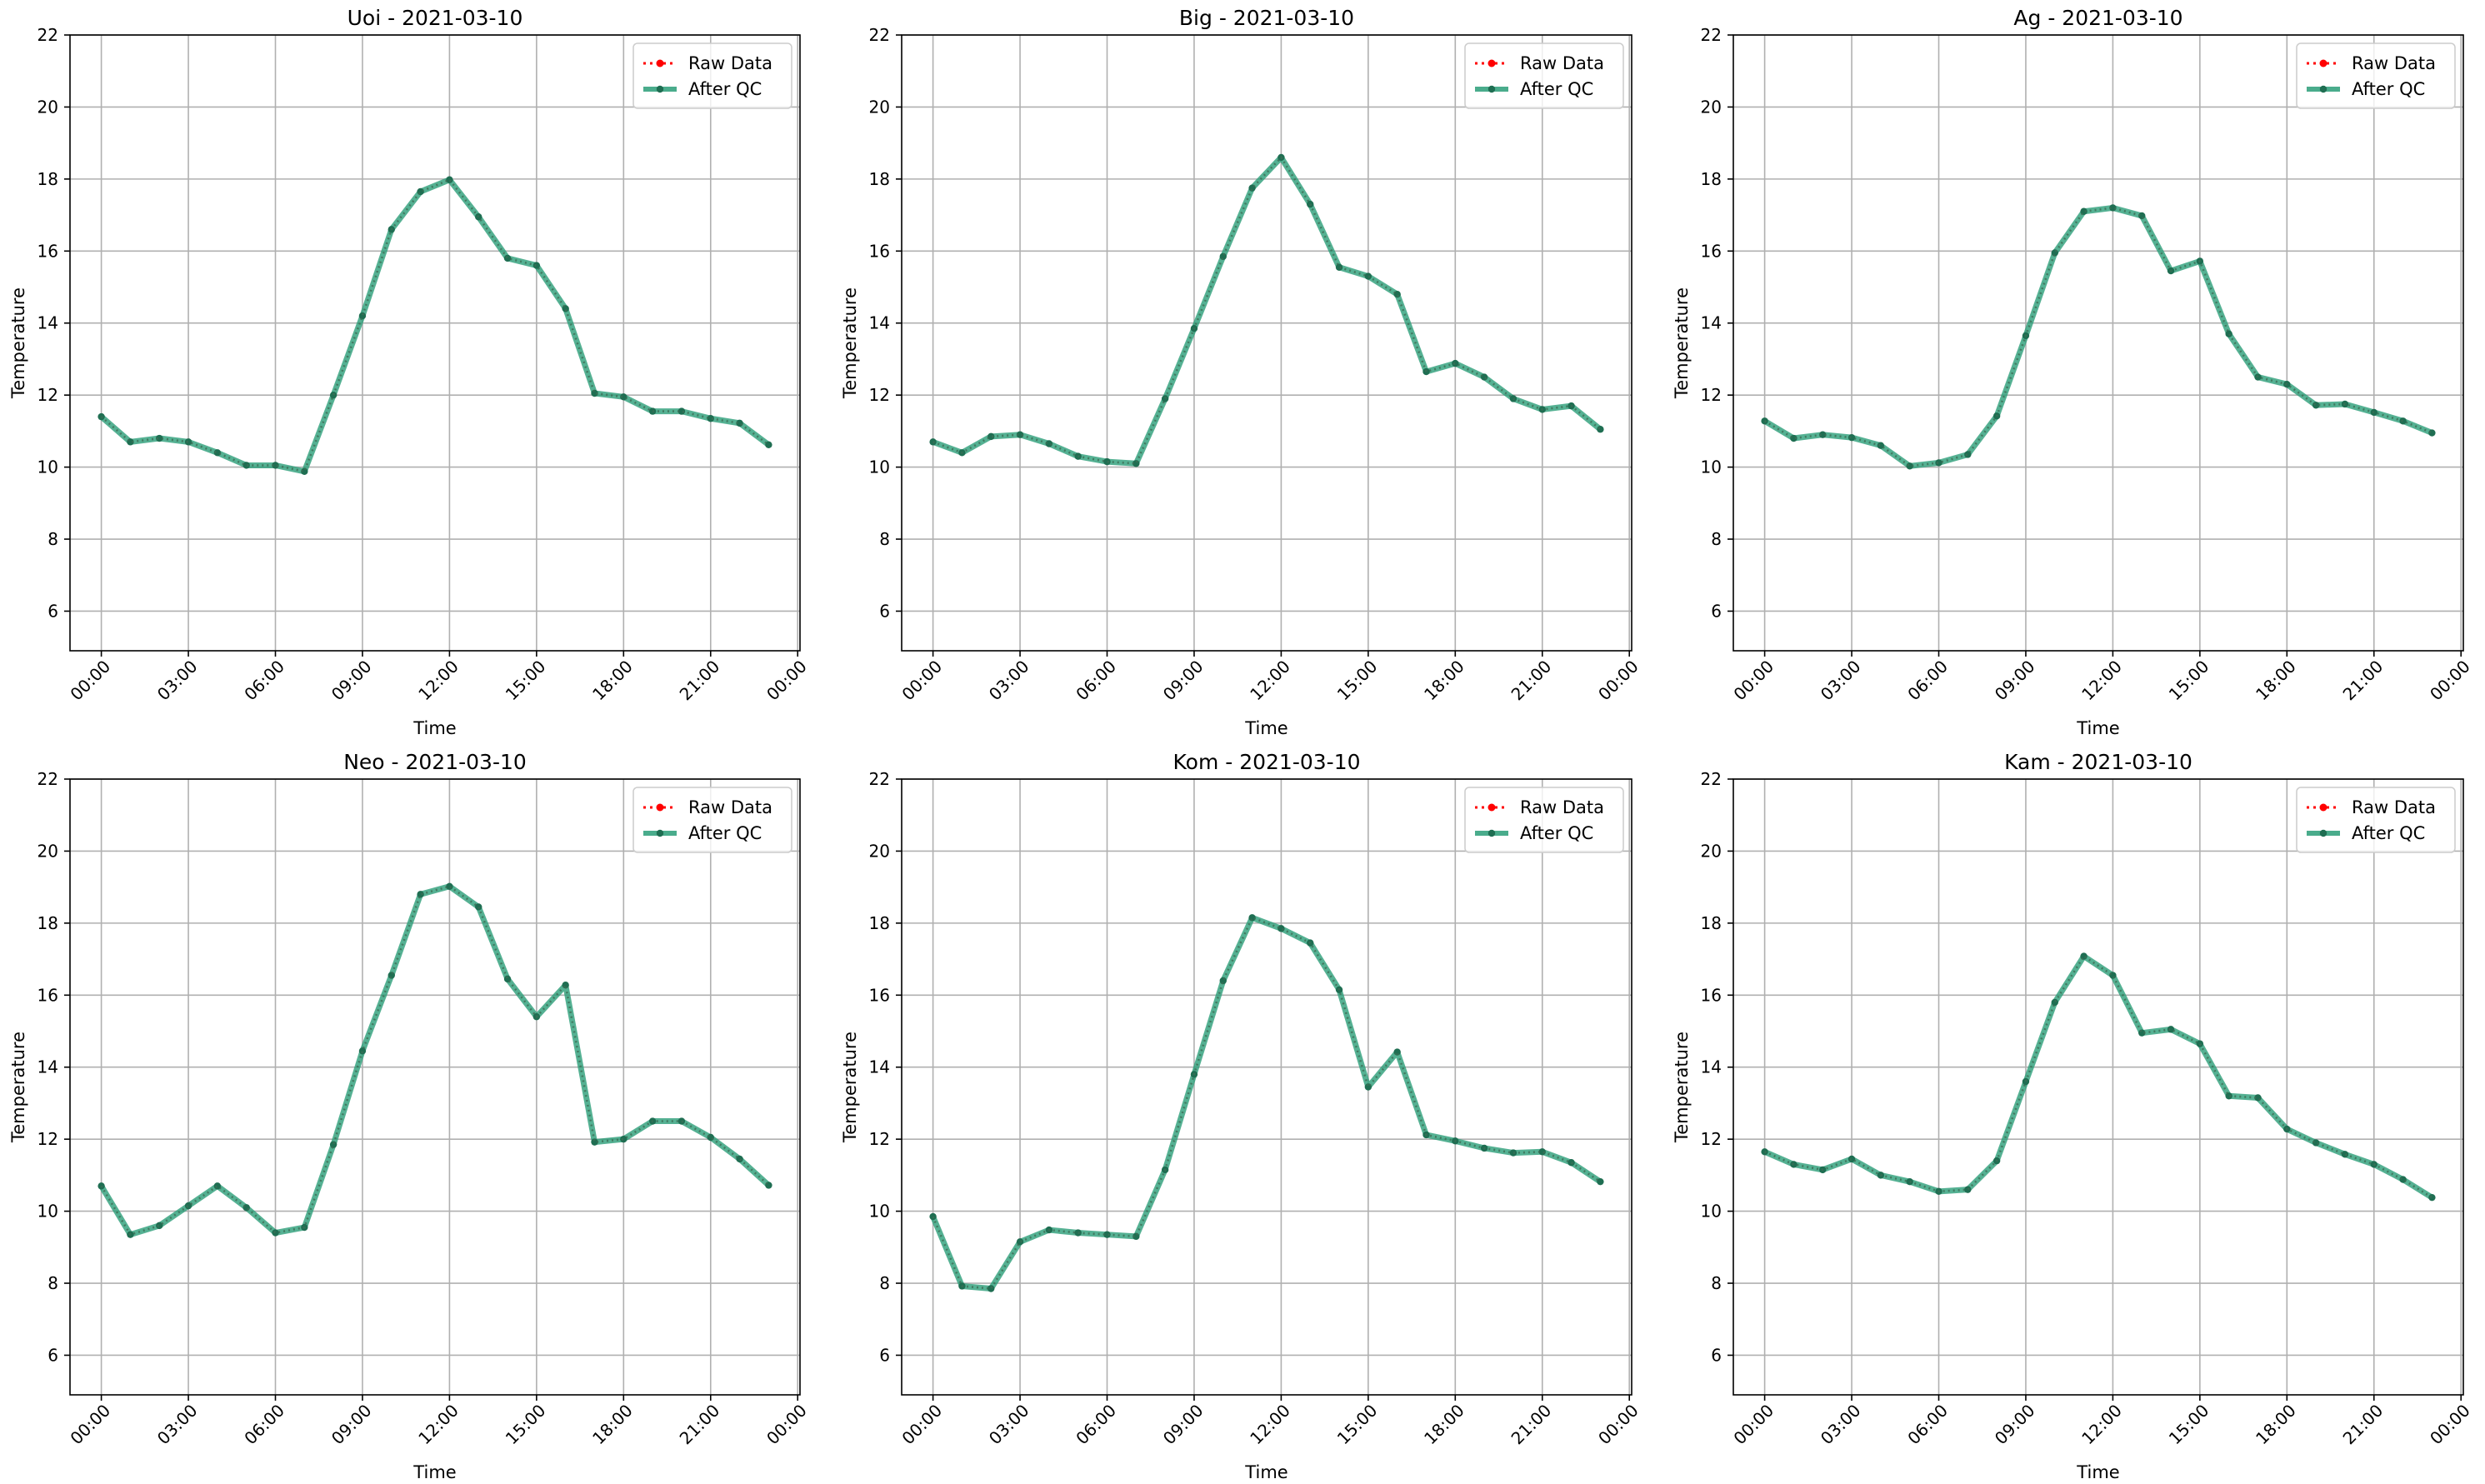  I want to click on chart-title: Uoi - 2021-03-10, so click(436, 18).